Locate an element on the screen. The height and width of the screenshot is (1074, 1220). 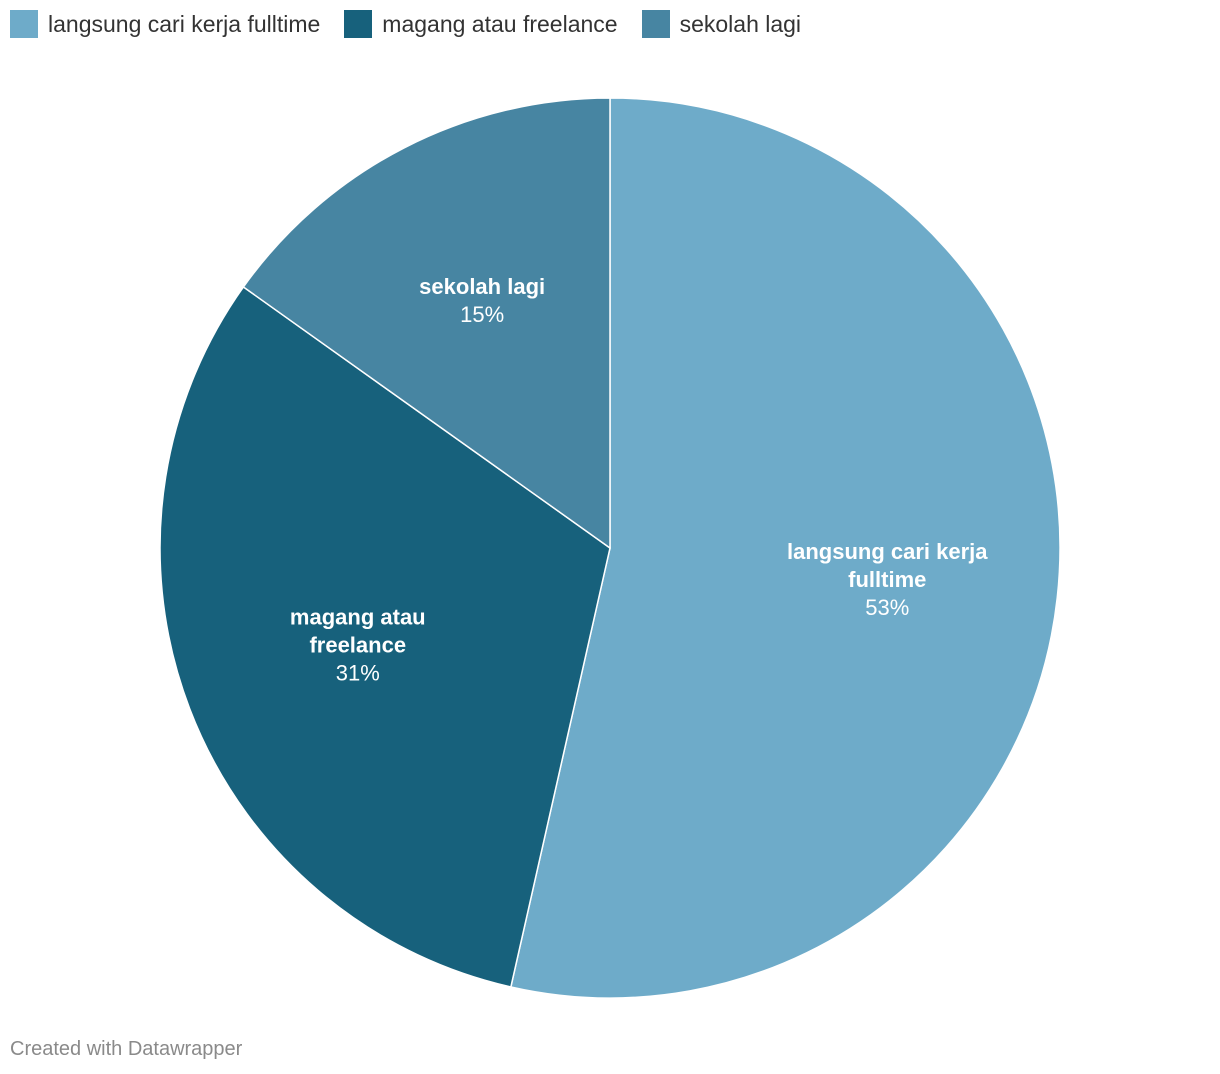
legend-item-sekolah: sekolah lagi is located at coordinates (721, 24).